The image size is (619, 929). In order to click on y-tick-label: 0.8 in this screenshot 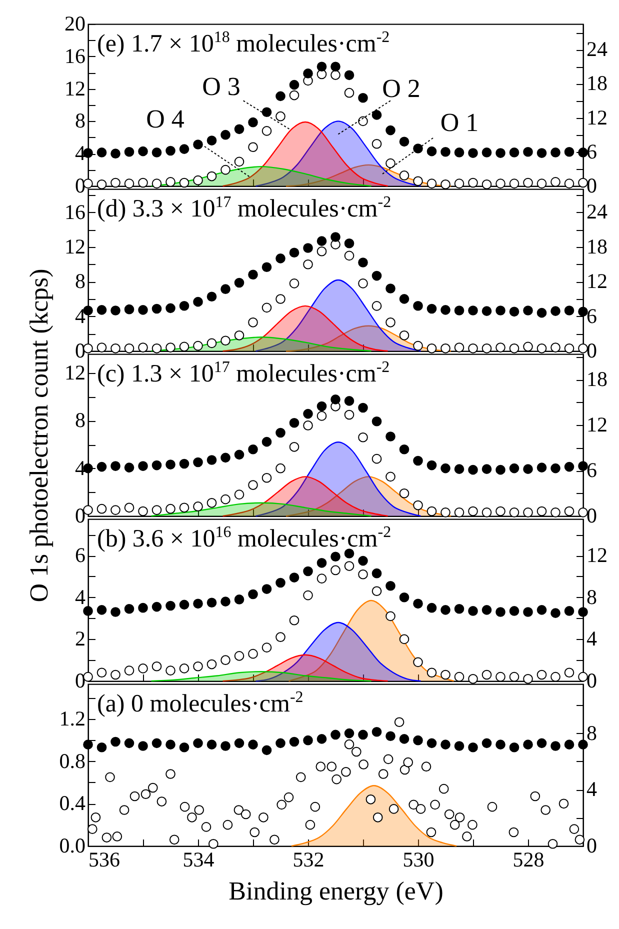, I will do `click(72, 760)`.